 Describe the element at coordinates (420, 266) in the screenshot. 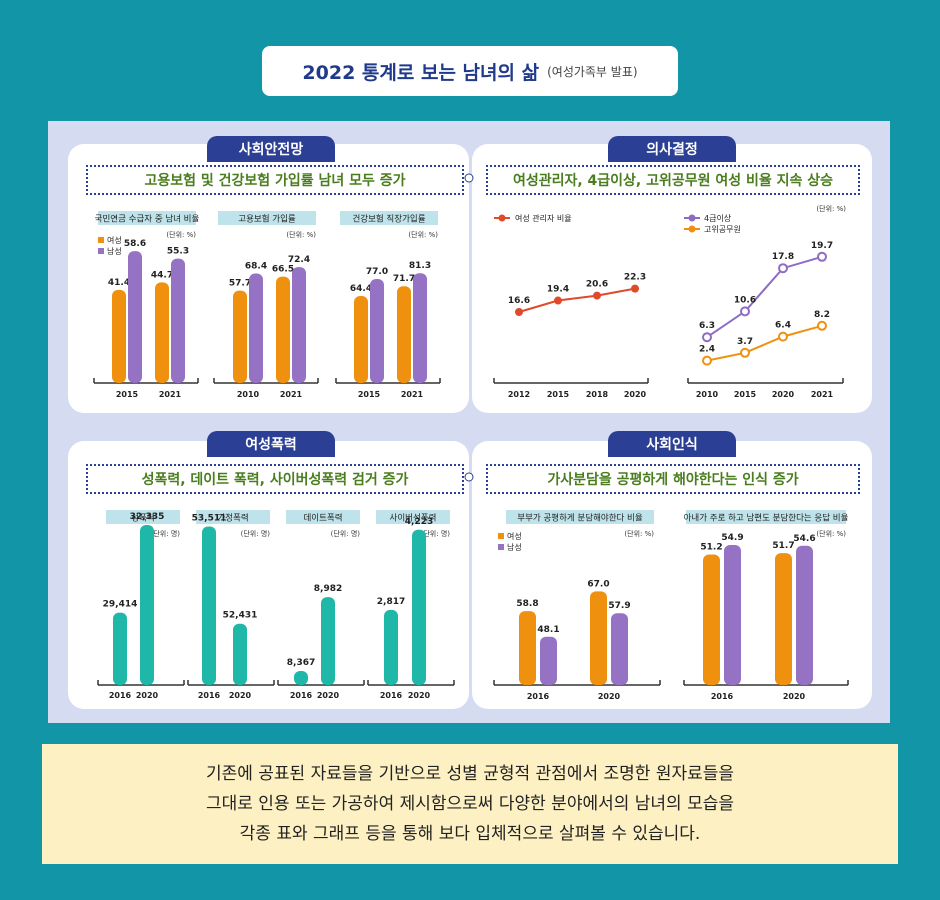

I see `chart-health-value-2021-male: 81.3` at that location.